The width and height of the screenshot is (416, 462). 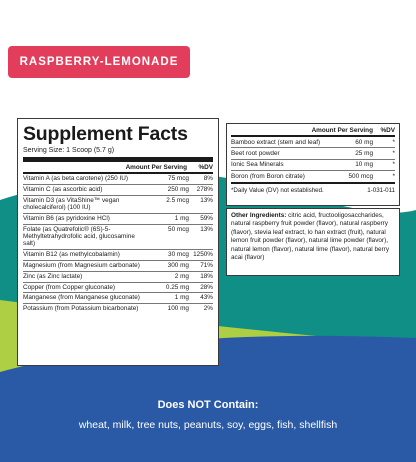 I want to click on ingredients-label: Other Ingredients:, so click(x=259, y=215).